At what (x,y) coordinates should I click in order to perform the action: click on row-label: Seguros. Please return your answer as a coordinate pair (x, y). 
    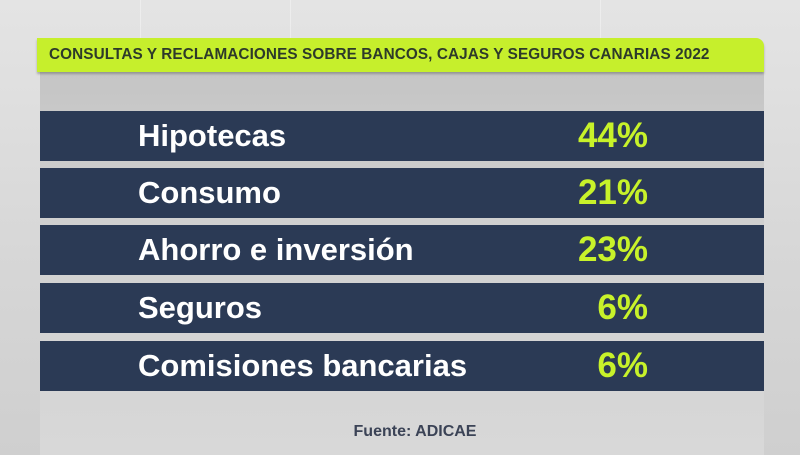
    Looking at the image, I should click on (200, 307).